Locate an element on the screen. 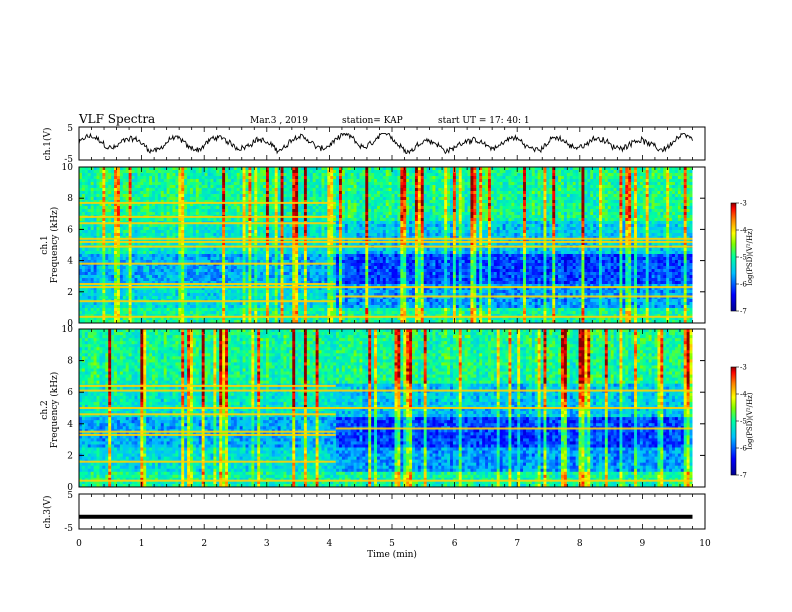  ch1-ytick-bottom: -5 is located at coordinates (68, 160).